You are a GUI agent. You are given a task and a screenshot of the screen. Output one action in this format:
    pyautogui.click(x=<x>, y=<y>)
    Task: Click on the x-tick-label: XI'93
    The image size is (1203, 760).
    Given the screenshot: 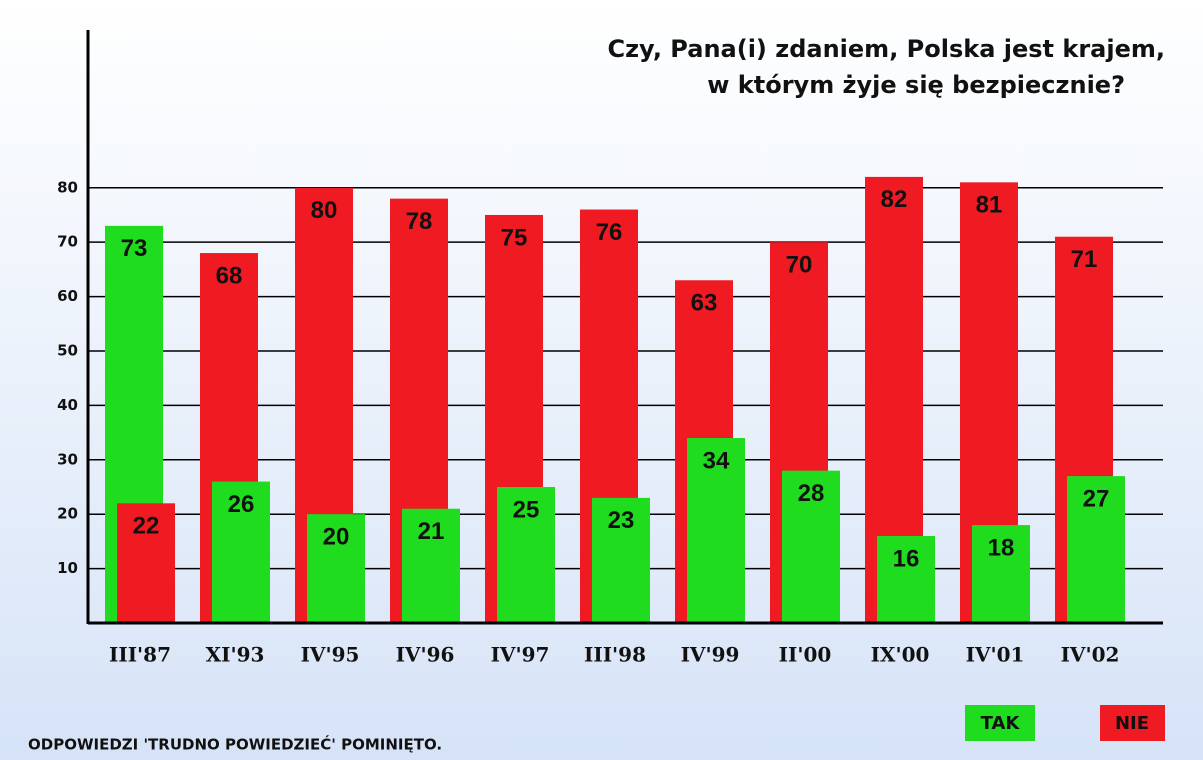 What is the action you would take?
    pyautogui.click(x=235, y=655)
    